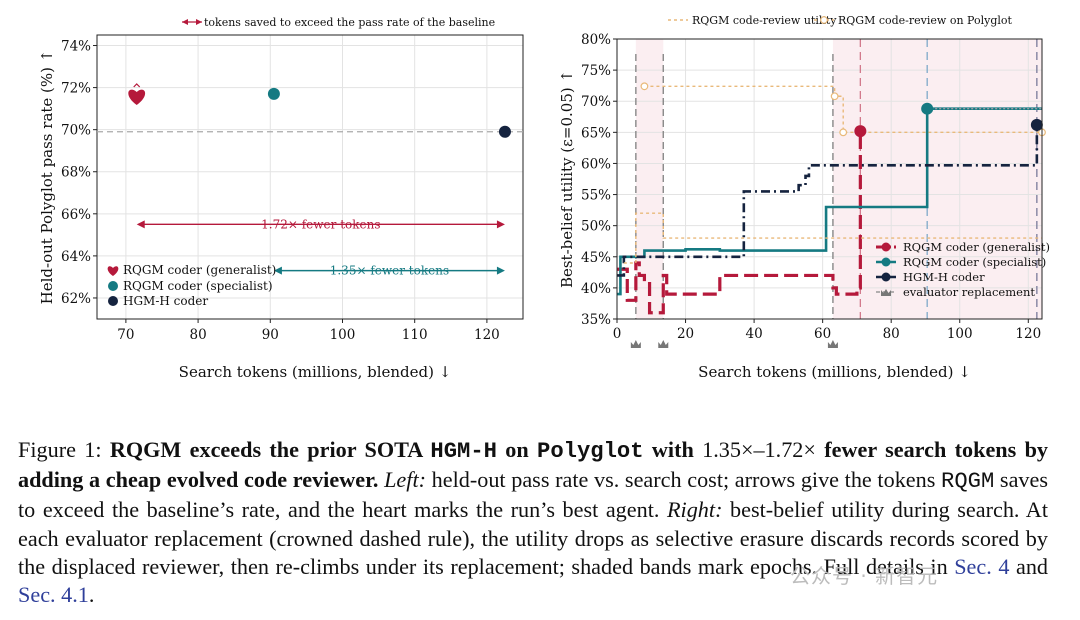 The width and height of the screenshot is (1080, 620). I want to click on y-tick-label: 62%, so click(76, 299).